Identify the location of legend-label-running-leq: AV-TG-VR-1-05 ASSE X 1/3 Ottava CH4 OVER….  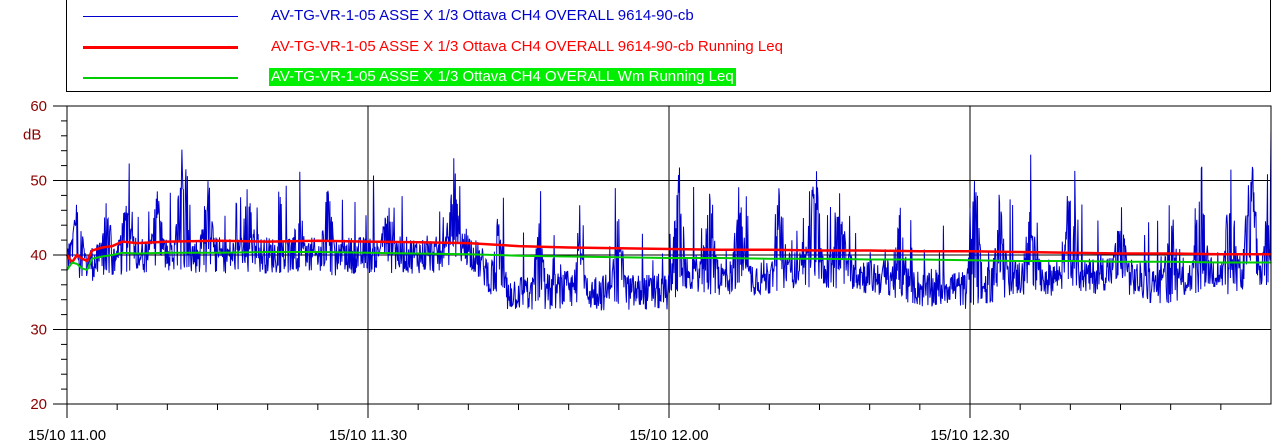
(527, 46).